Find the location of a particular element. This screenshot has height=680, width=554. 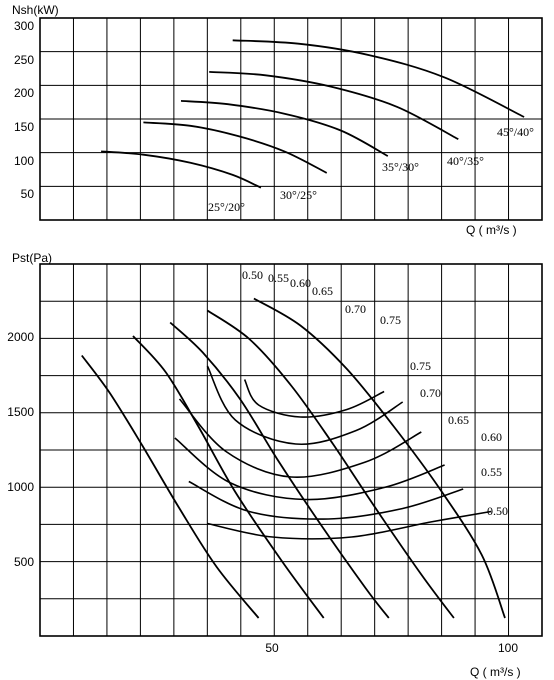

power-series-label: 35°/30° is located at coordinates (400, 167).